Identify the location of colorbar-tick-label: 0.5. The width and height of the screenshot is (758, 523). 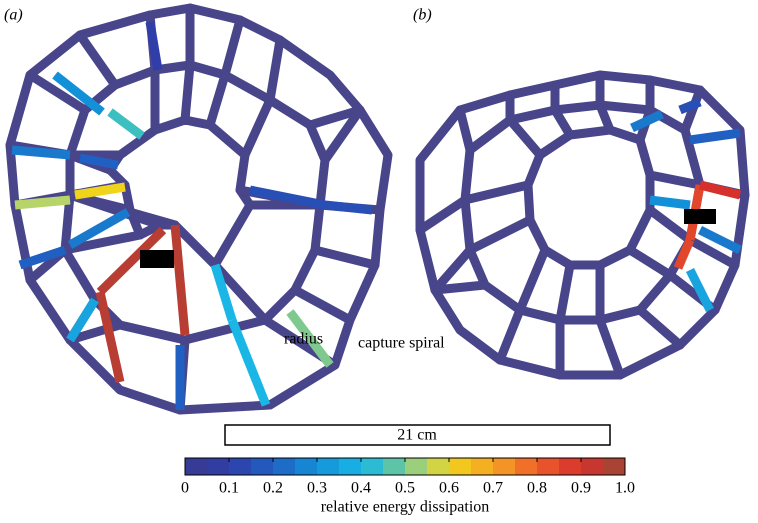
(405, 488).